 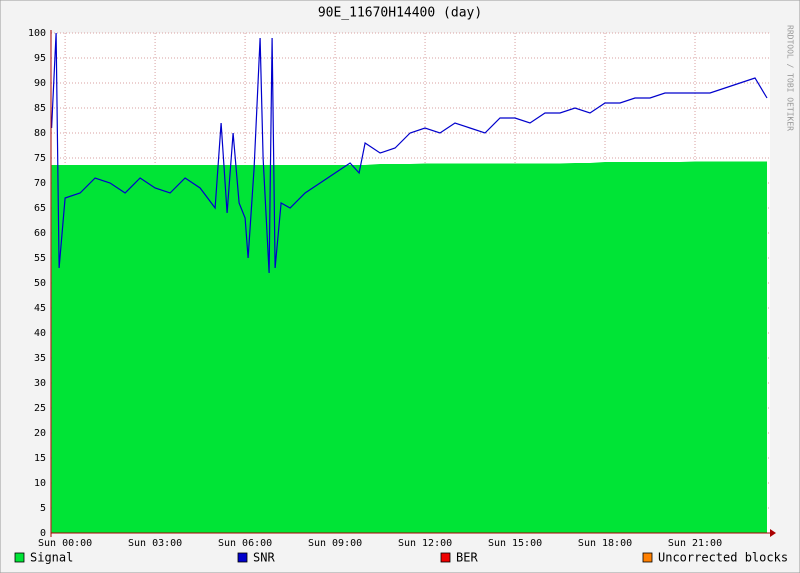 What do you see at coordinates (40, 433) in the screenshot?
I see `y-tick-label: 20` at bounding box center [40, 433].